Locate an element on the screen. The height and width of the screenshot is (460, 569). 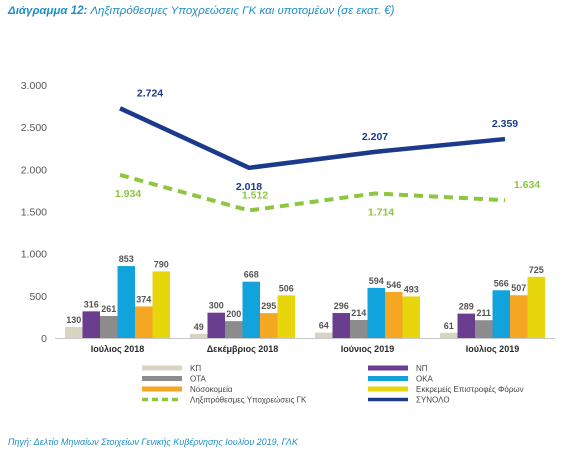
bar-value-label: 295 is located at coordinates (268, 306).